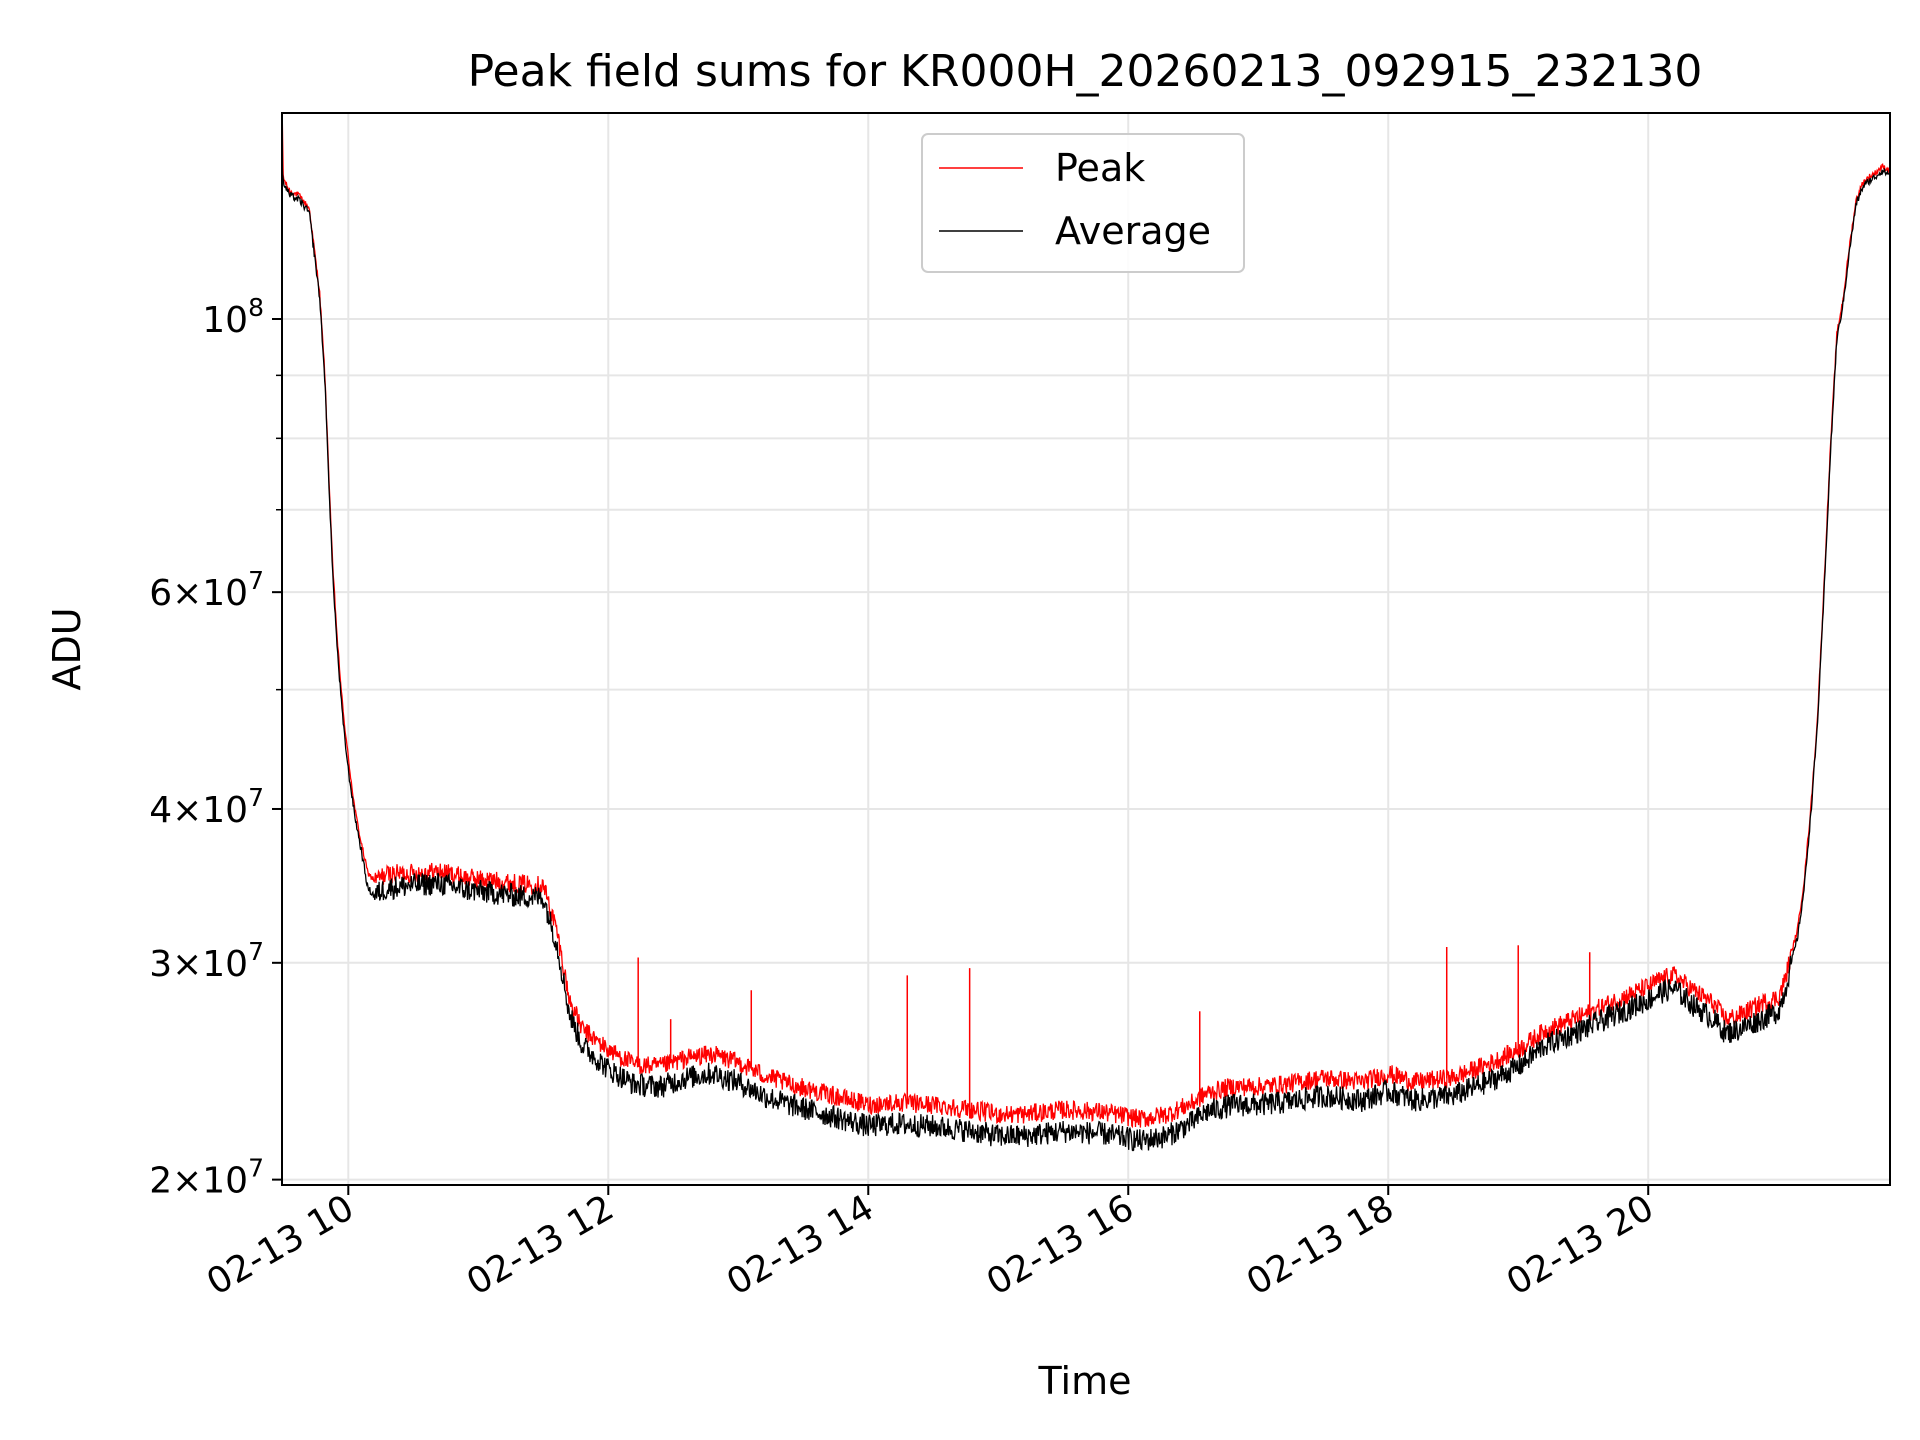 This screenshot has height=1440, width=1920. Describe the element at coordinates (206, 590) in the screenshot. I see `y-tick-label: 6×107` at that location.